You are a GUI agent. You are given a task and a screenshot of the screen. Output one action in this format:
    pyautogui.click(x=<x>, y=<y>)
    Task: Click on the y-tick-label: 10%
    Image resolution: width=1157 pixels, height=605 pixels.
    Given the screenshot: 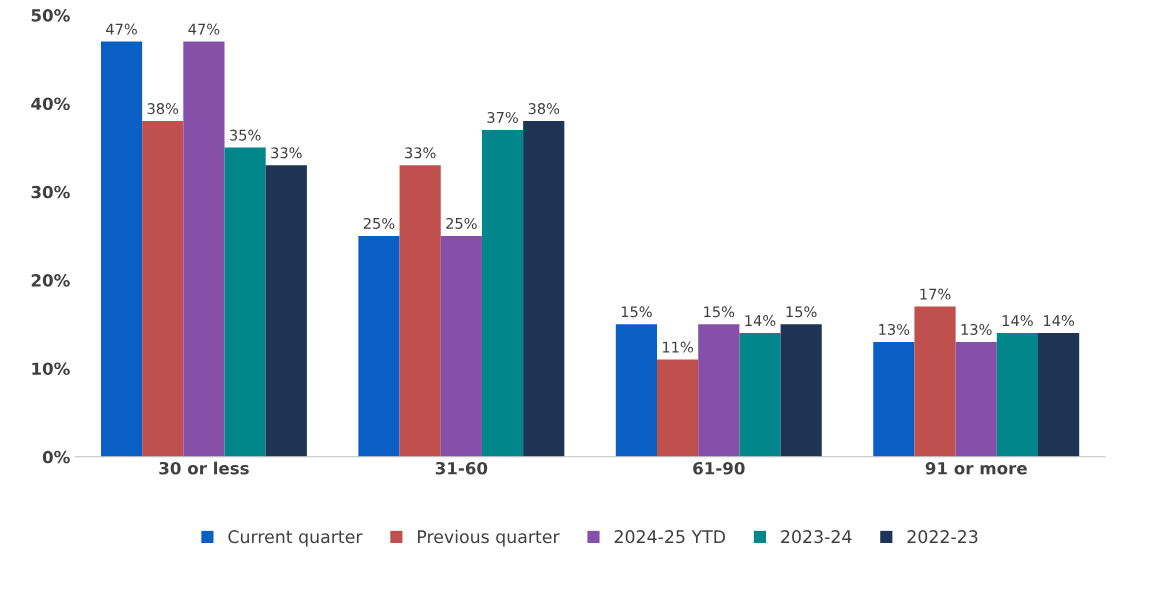 What is the action you would take?
    pyautogui.click(x=51, y=369)
    